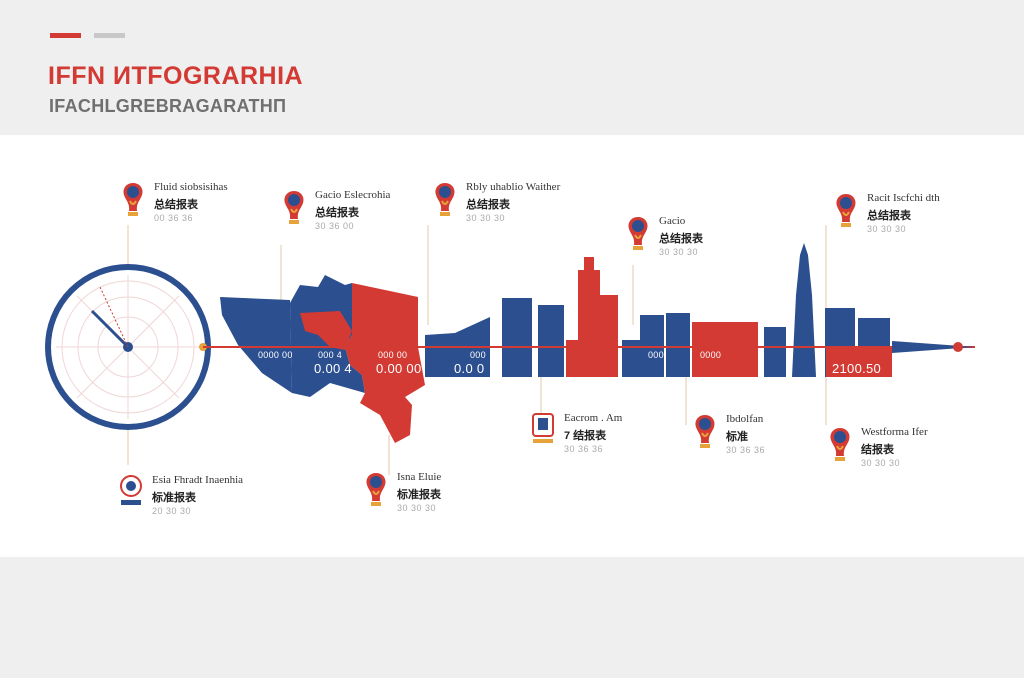  What do you see at coordinates (65, 35) in the screenshot?
I see `accent-bar-red` at bounding box center [65, 35].